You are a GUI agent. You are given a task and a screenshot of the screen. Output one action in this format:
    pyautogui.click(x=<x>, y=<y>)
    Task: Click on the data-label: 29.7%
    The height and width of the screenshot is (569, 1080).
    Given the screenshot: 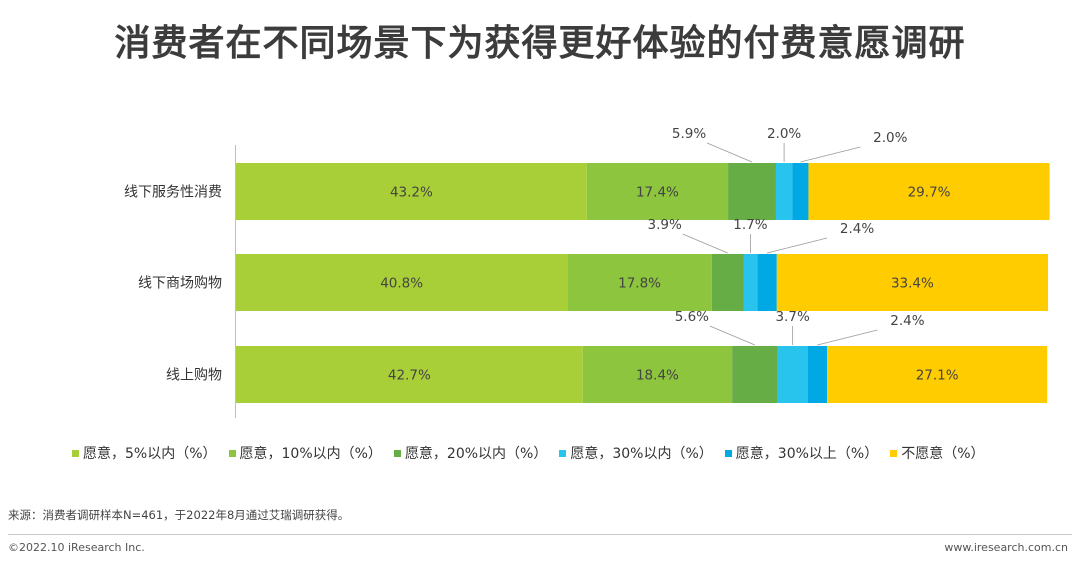 What is the action you would take?
    pyautogui.click(x=929, y=193)
    